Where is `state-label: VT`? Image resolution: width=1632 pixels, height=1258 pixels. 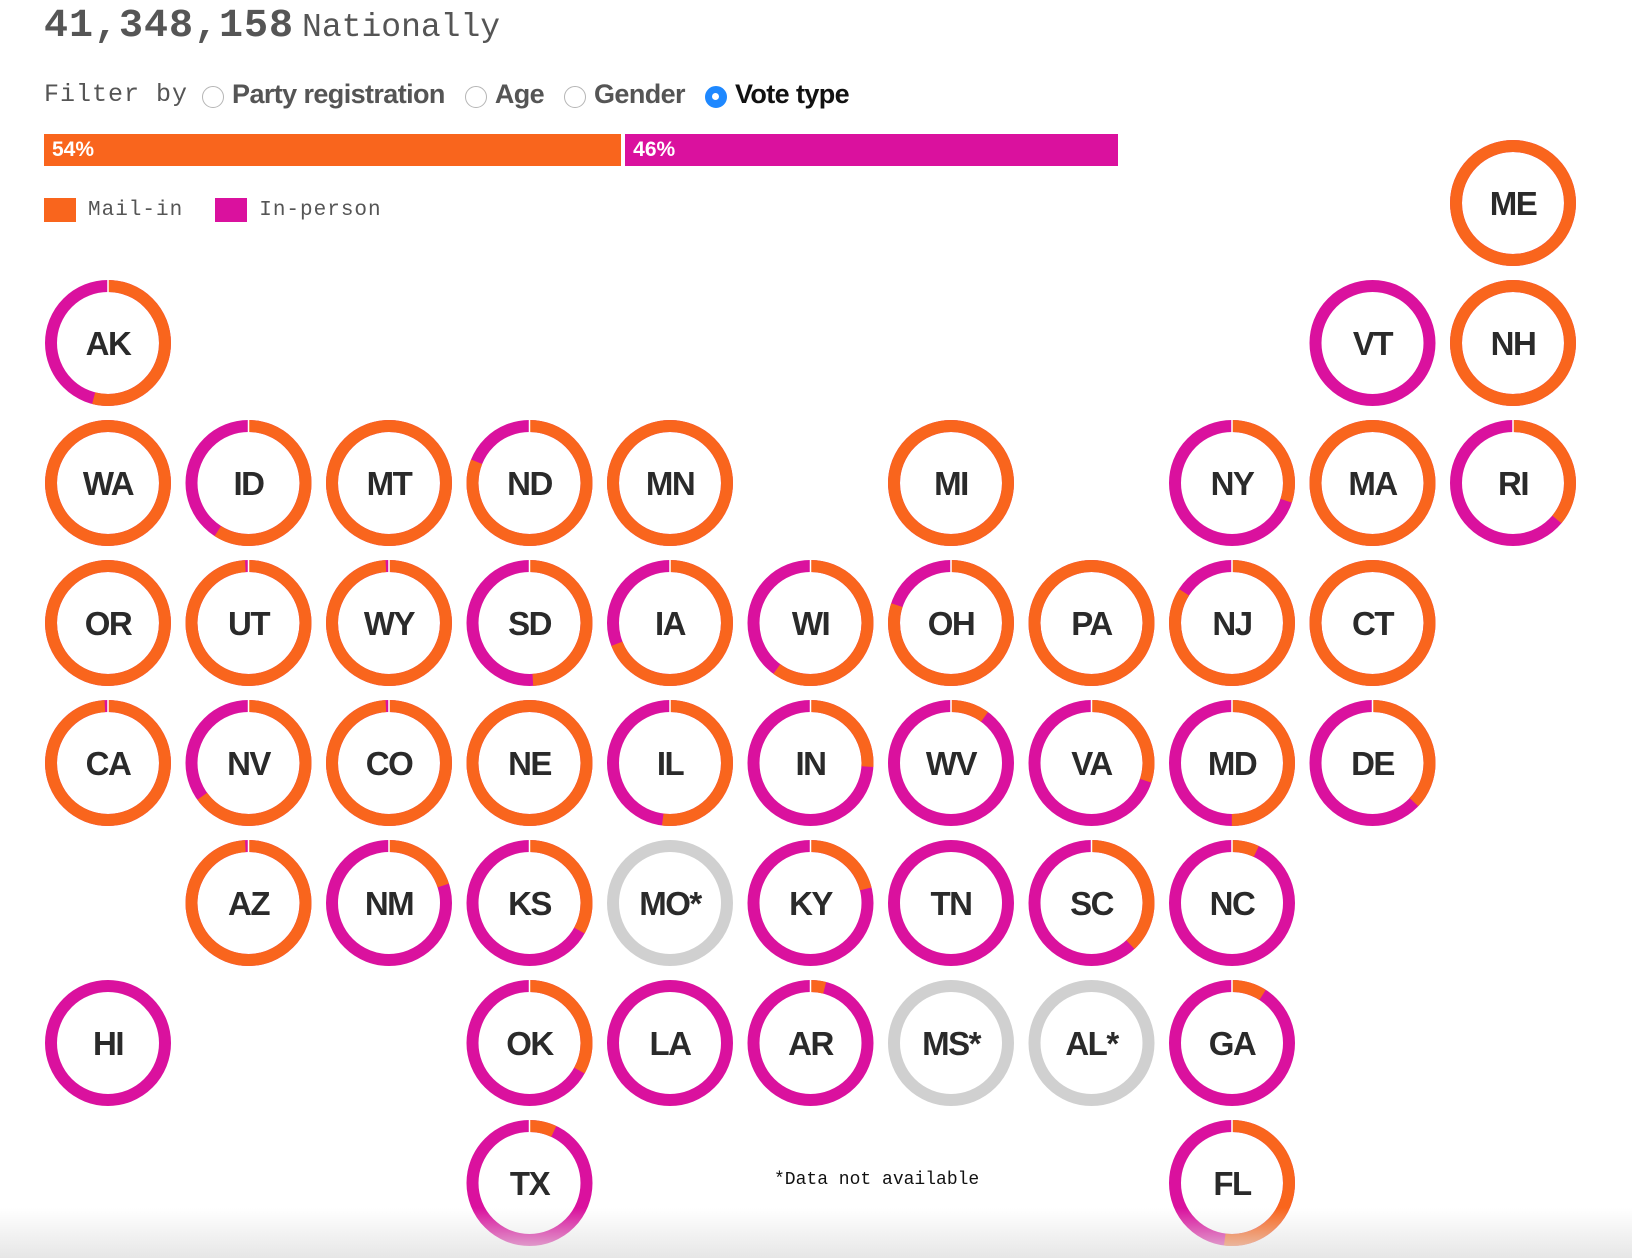
state-label: VT is located at coordinates (1373, 343).